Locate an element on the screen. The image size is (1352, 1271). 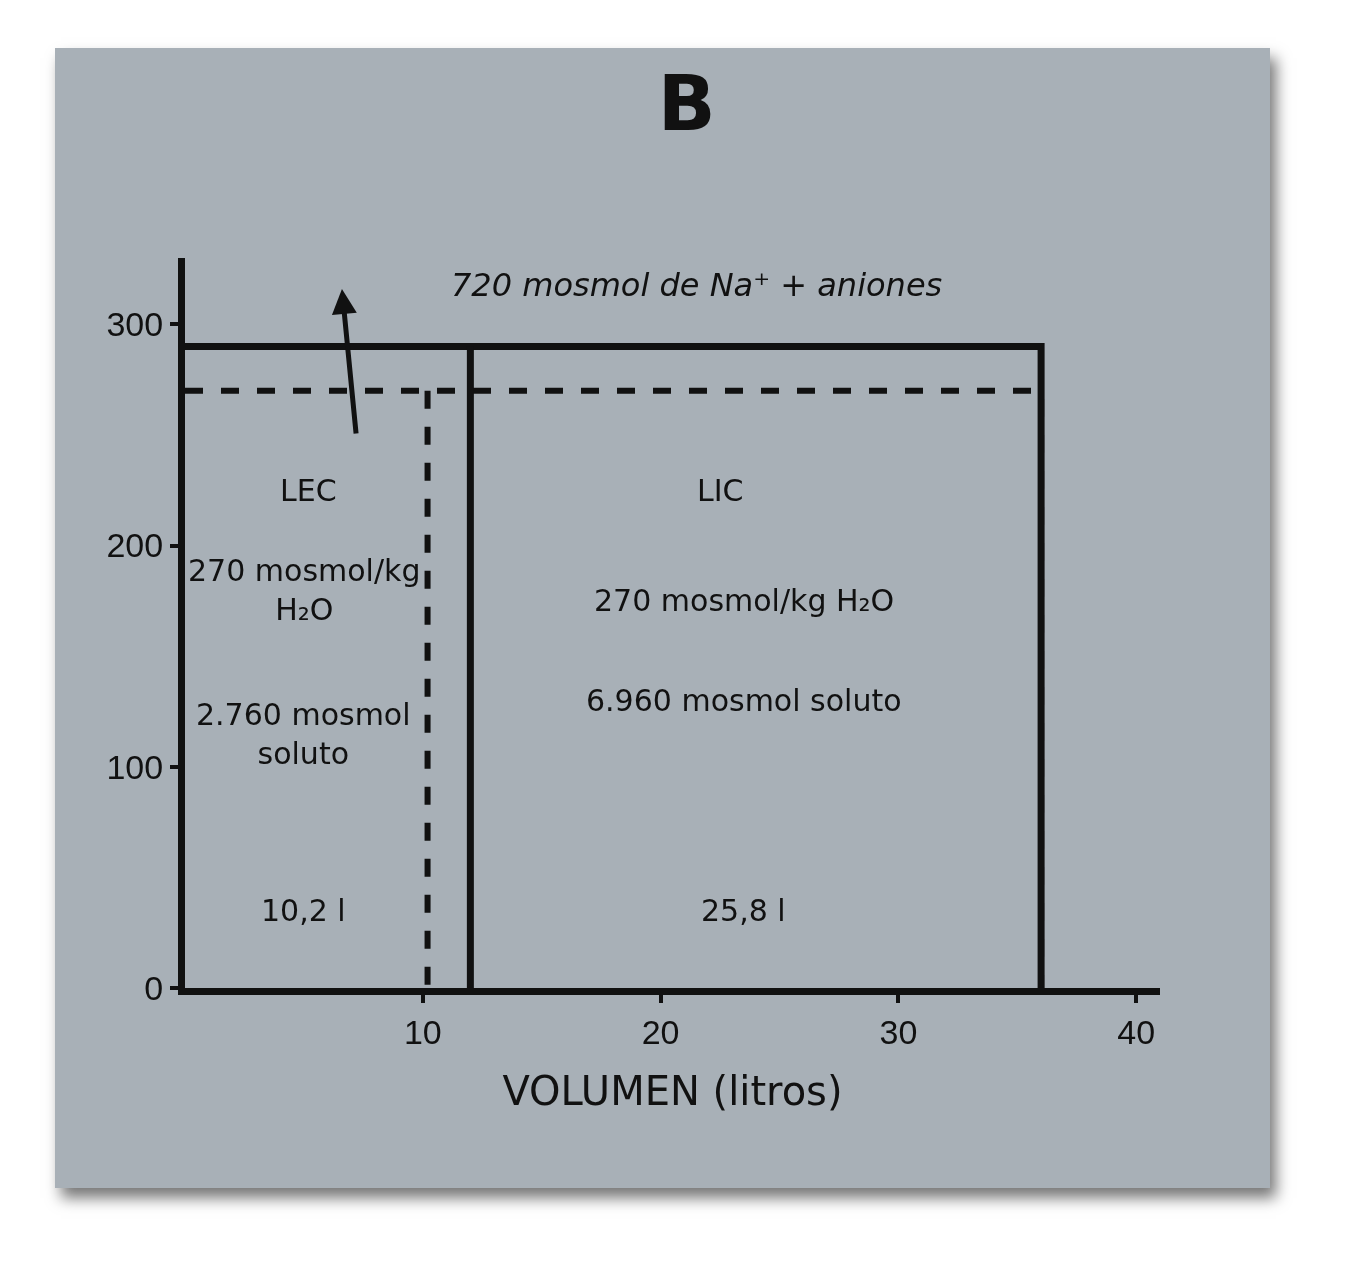
x-tick-label: 40 is located at coordinates (1136, 1031).